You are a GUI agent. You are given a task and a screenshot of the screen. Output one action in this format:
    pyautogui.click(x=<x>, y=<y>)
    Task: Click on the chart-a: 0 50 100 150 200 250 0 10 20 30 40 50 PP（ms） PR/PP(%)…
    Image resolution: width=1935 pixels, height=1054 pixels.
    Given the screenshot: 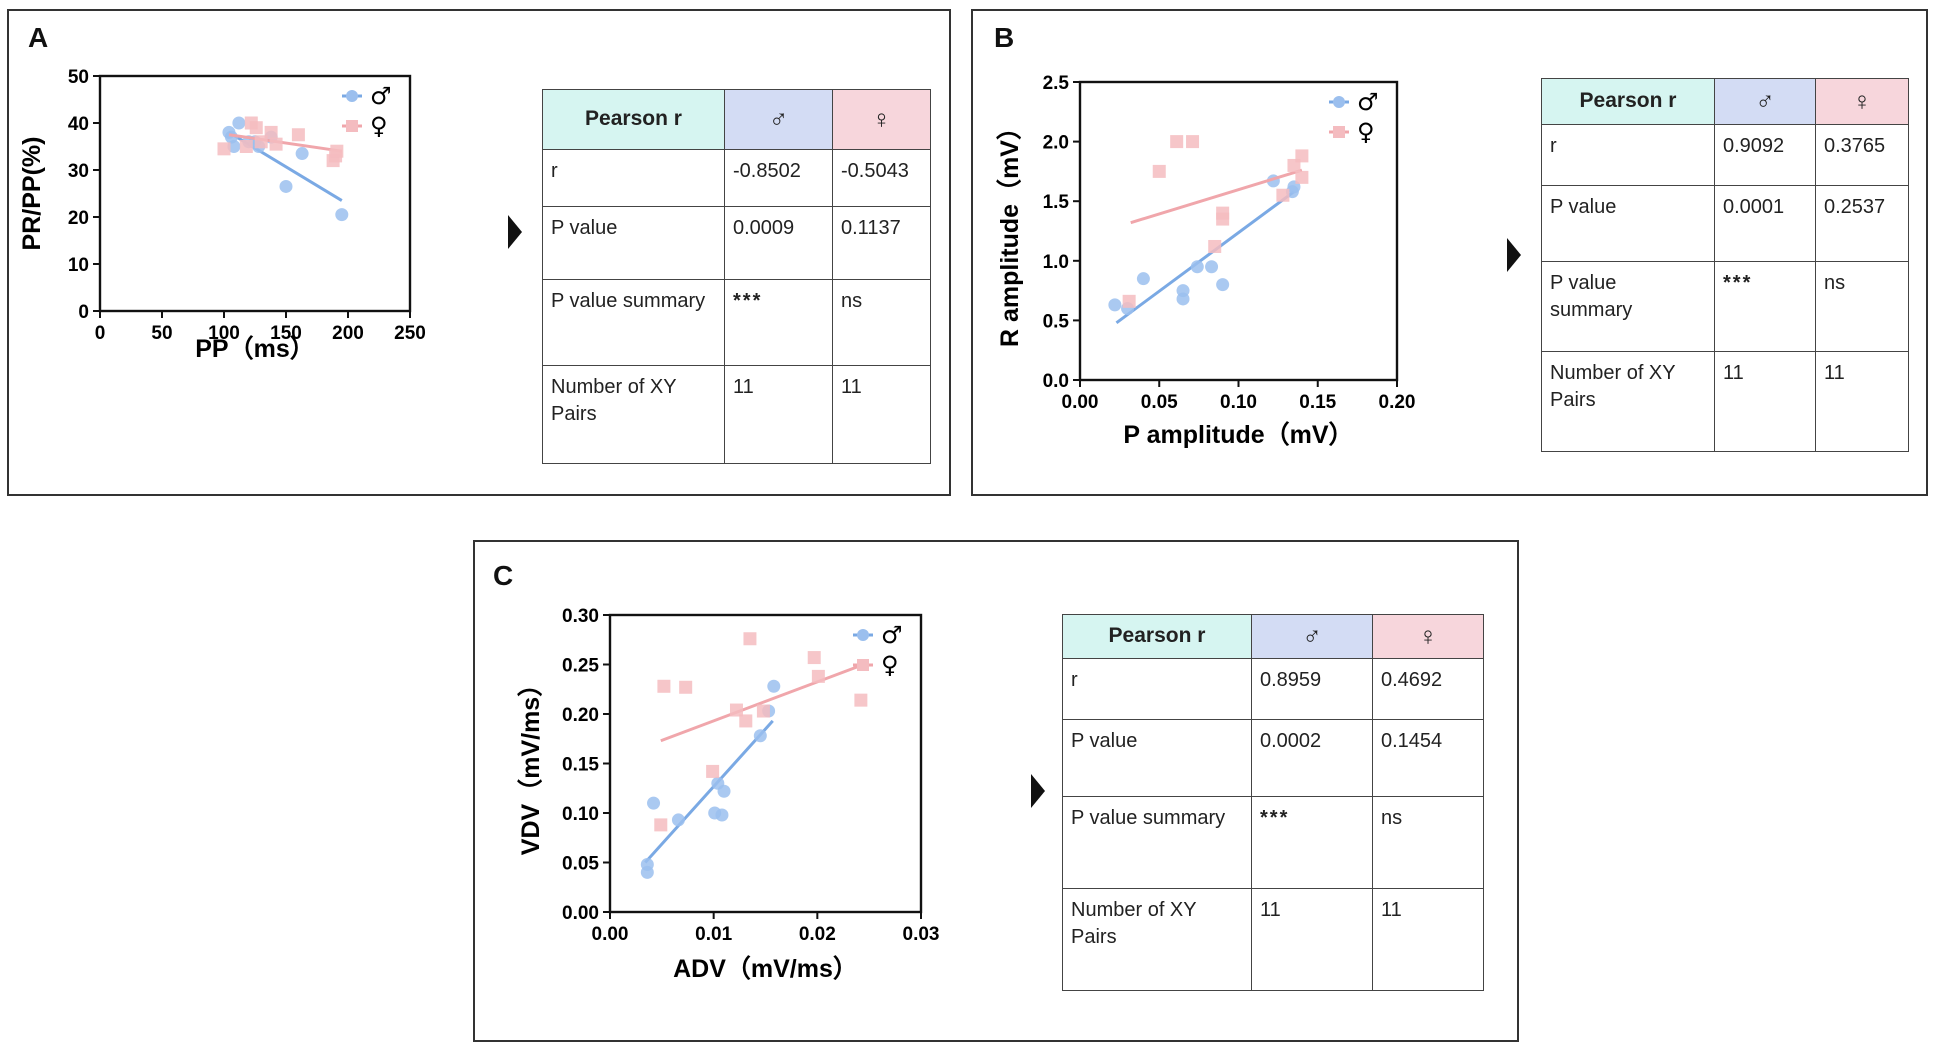 What is the action you would take?
    pyautogui.click(x=222, y=215)
    